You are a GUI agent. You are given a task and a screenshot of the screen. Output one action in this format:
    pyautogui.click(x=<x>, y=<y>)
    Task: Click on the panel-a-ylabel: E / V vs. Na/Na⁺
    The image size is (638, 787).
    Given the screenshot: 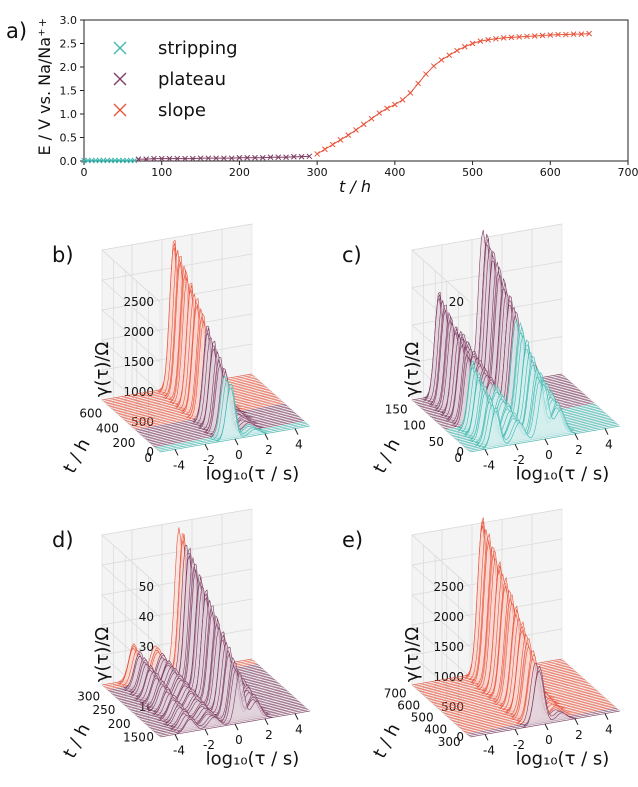 What is the action you would take?
    pyautogui.click(x=44, y=91)
    